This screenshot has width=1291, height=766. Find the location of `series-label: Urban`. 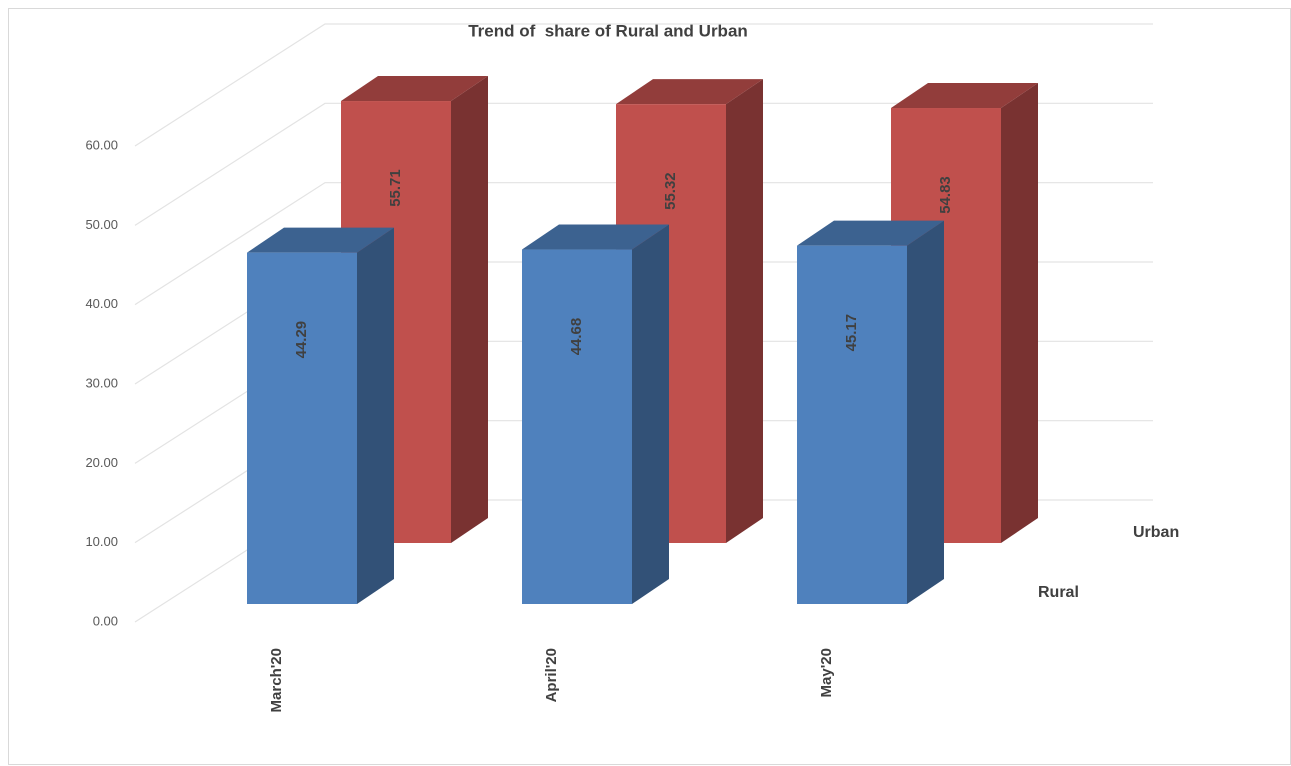

series-label: Urban is located at coordinates (1156, 532).